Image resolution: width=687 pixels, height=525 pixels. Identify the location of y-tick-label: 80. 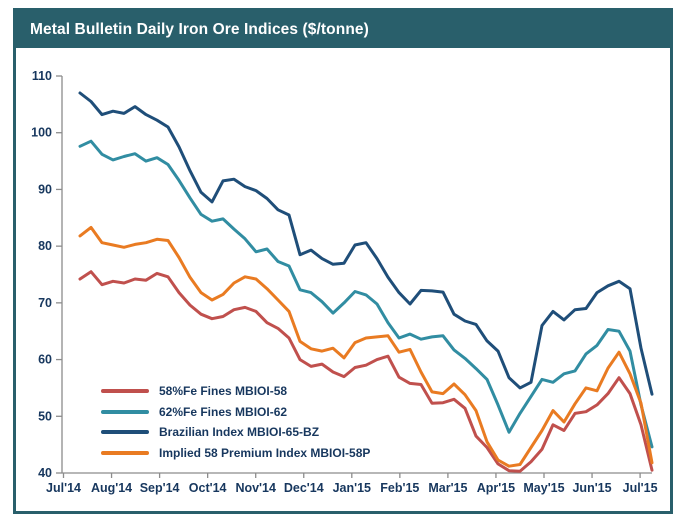
(45, 246).